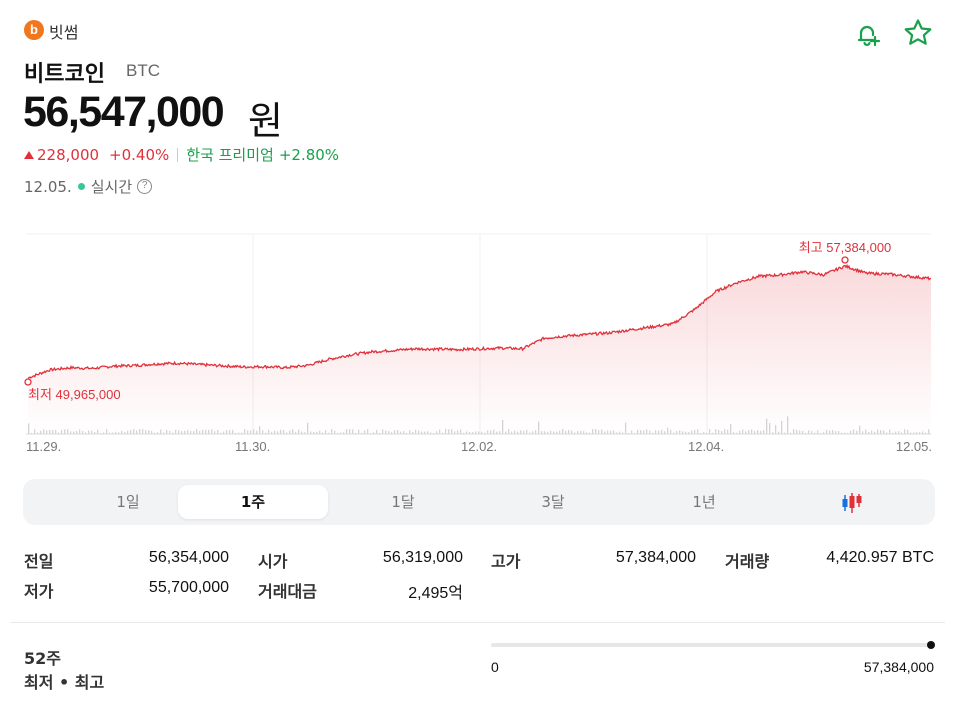  What do you see at coordinates (553, 502) in the screenshot?
I see `tab-3m: 3달` at bounding box center [553, 502].